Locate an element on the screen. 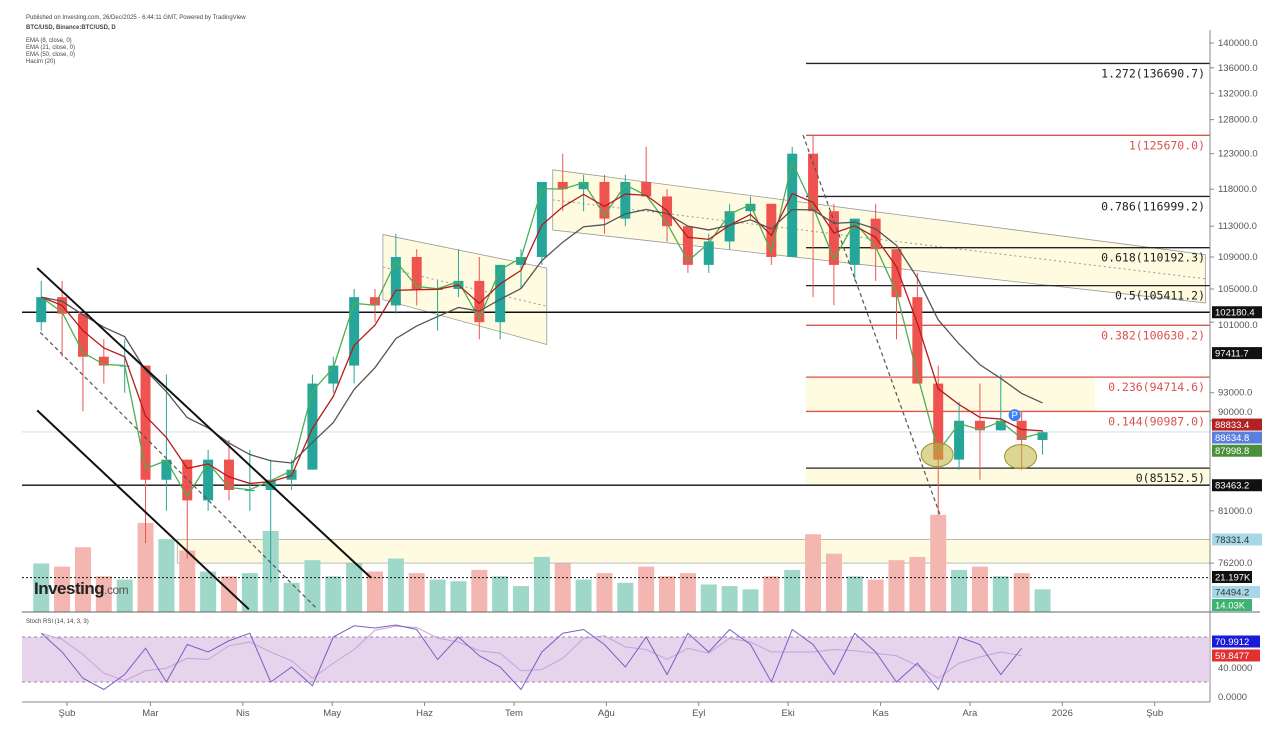  price-tag-label: 83463.2 is located at coordinates (1232, 486).